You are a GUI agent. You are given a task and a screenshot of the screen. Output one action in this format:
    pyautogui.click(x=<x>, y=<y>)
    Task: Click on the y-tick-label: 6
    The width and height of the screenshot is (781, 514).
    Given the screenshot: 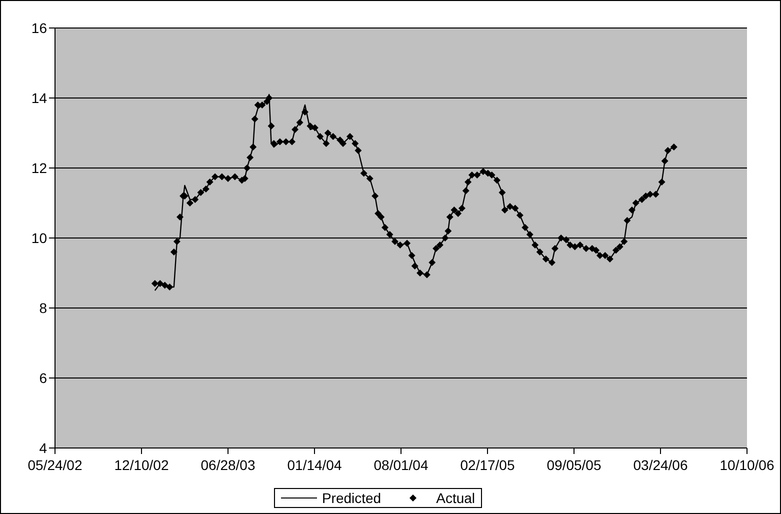 What is the action you would take?
    pyautogui.click(x=43, y=378)
    